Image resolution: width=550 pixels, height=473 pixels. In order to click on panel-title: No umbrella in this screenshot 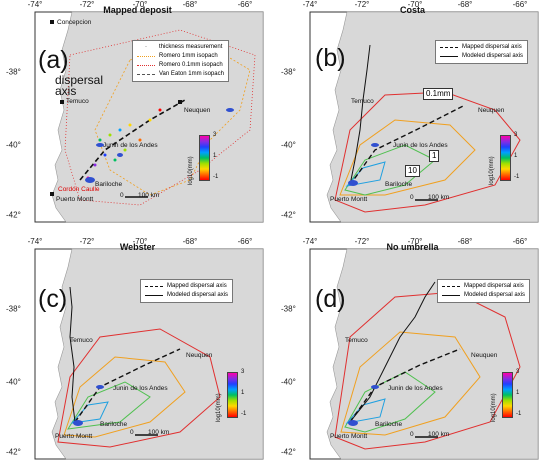, I will do `click(412, 247)`.